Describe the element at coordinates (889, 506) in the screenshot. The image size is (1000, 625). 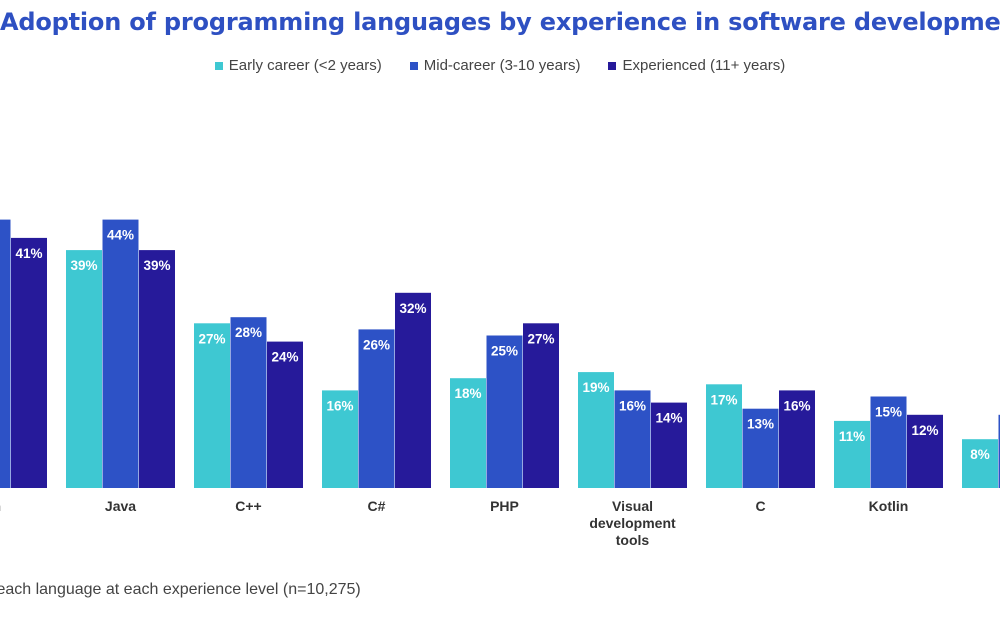
I see `category-label: Kotlin` at that location.